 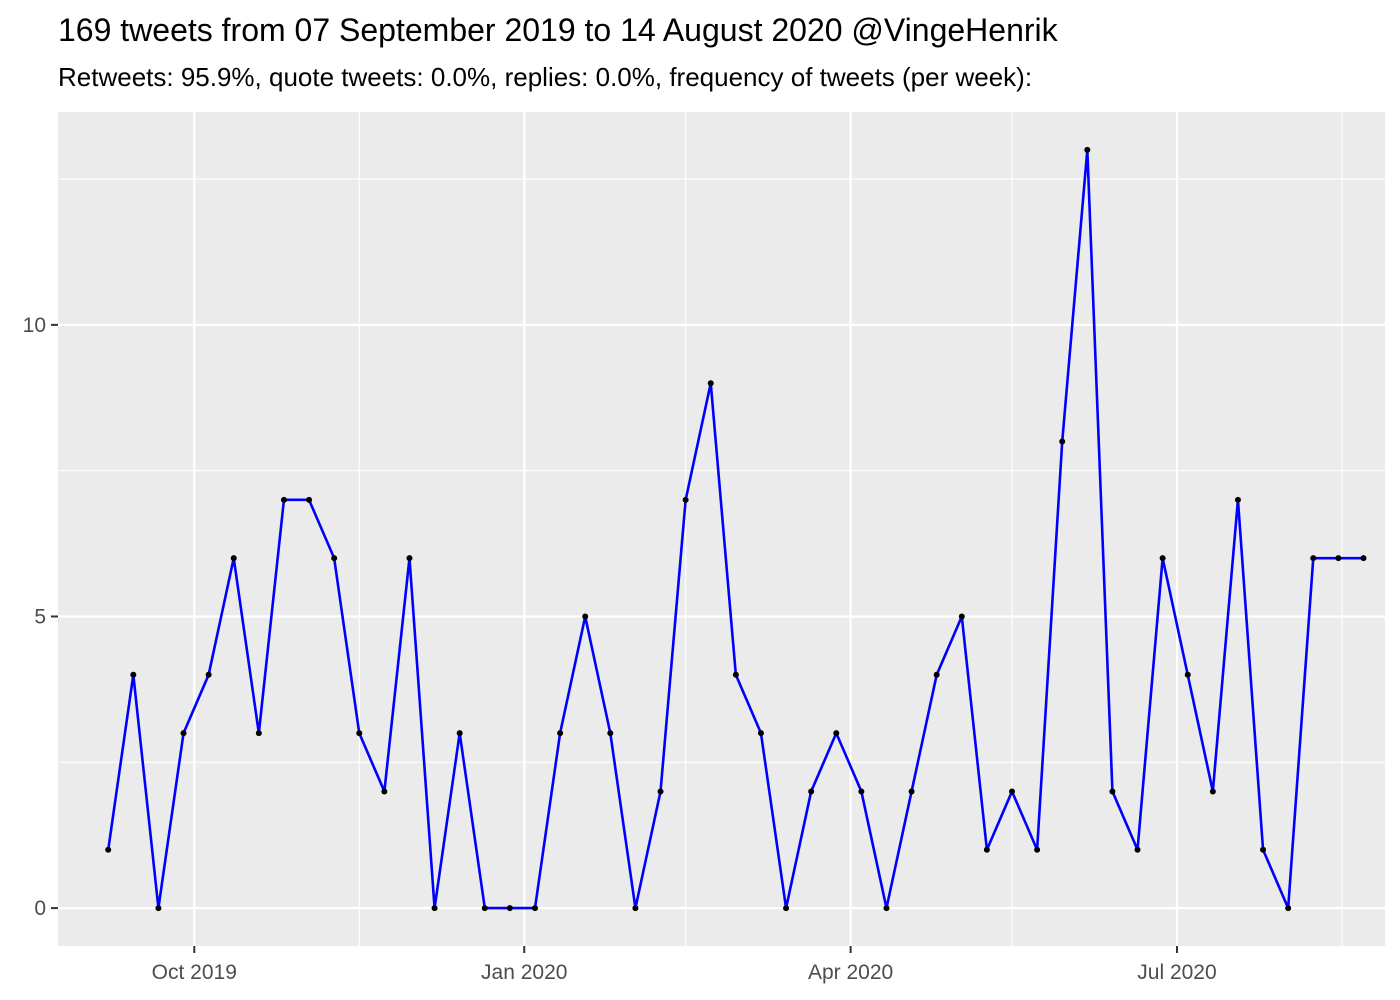 What do you see at coordinates (524, 972) in the screenshot?
I see `x-tick-label: Jan 2020` at bounding box center [524, 972].